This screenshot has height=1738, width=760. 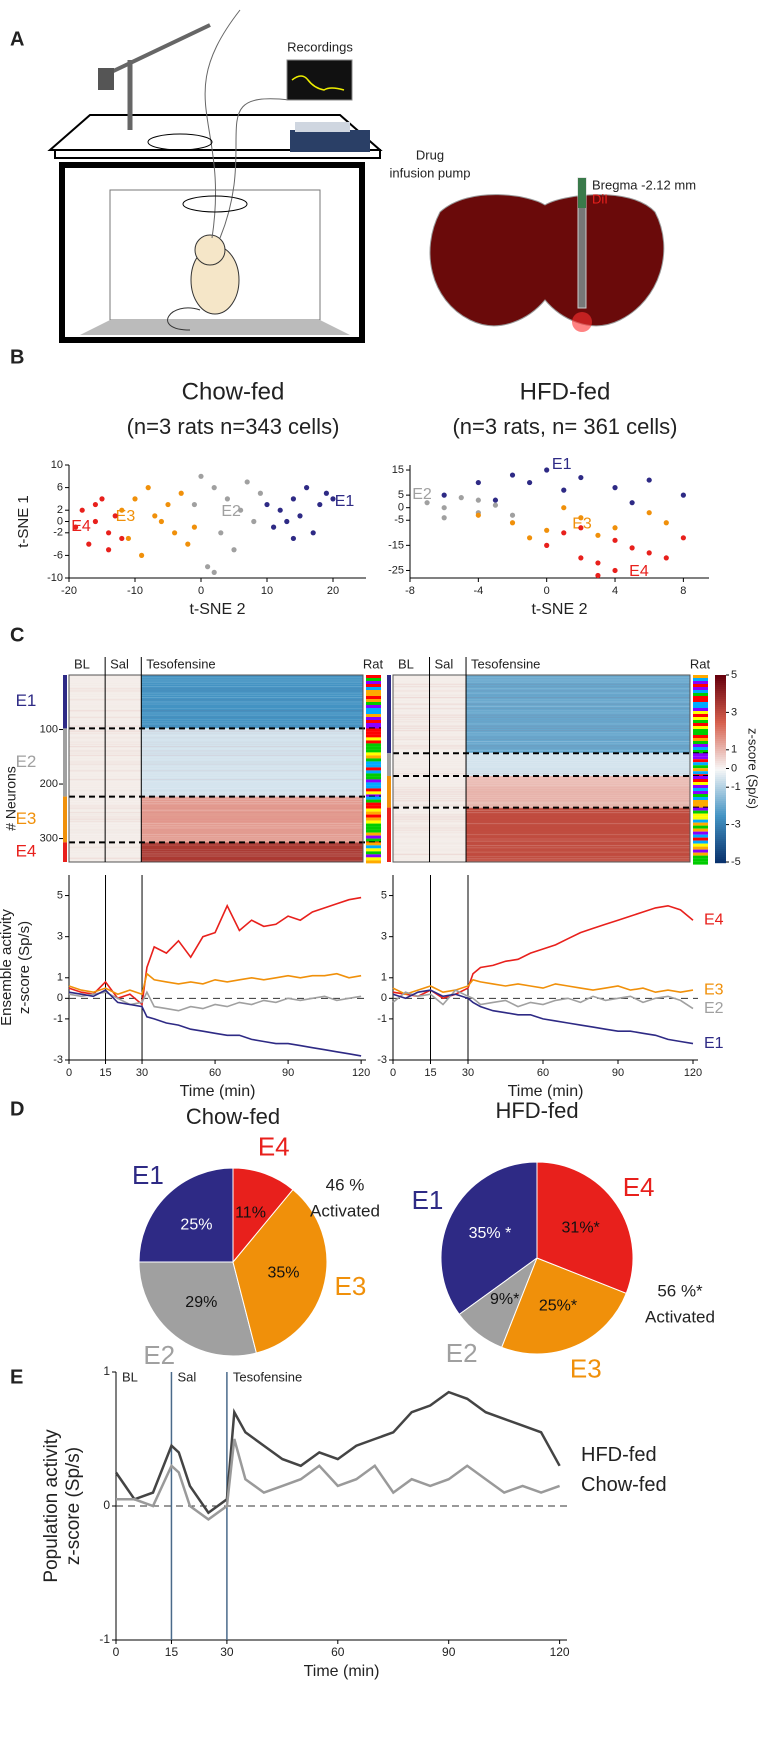 What do you see at coordinates (130, 1376) in the screenshot?
I see `event-label: BL` at bounding box center [130, 1376].